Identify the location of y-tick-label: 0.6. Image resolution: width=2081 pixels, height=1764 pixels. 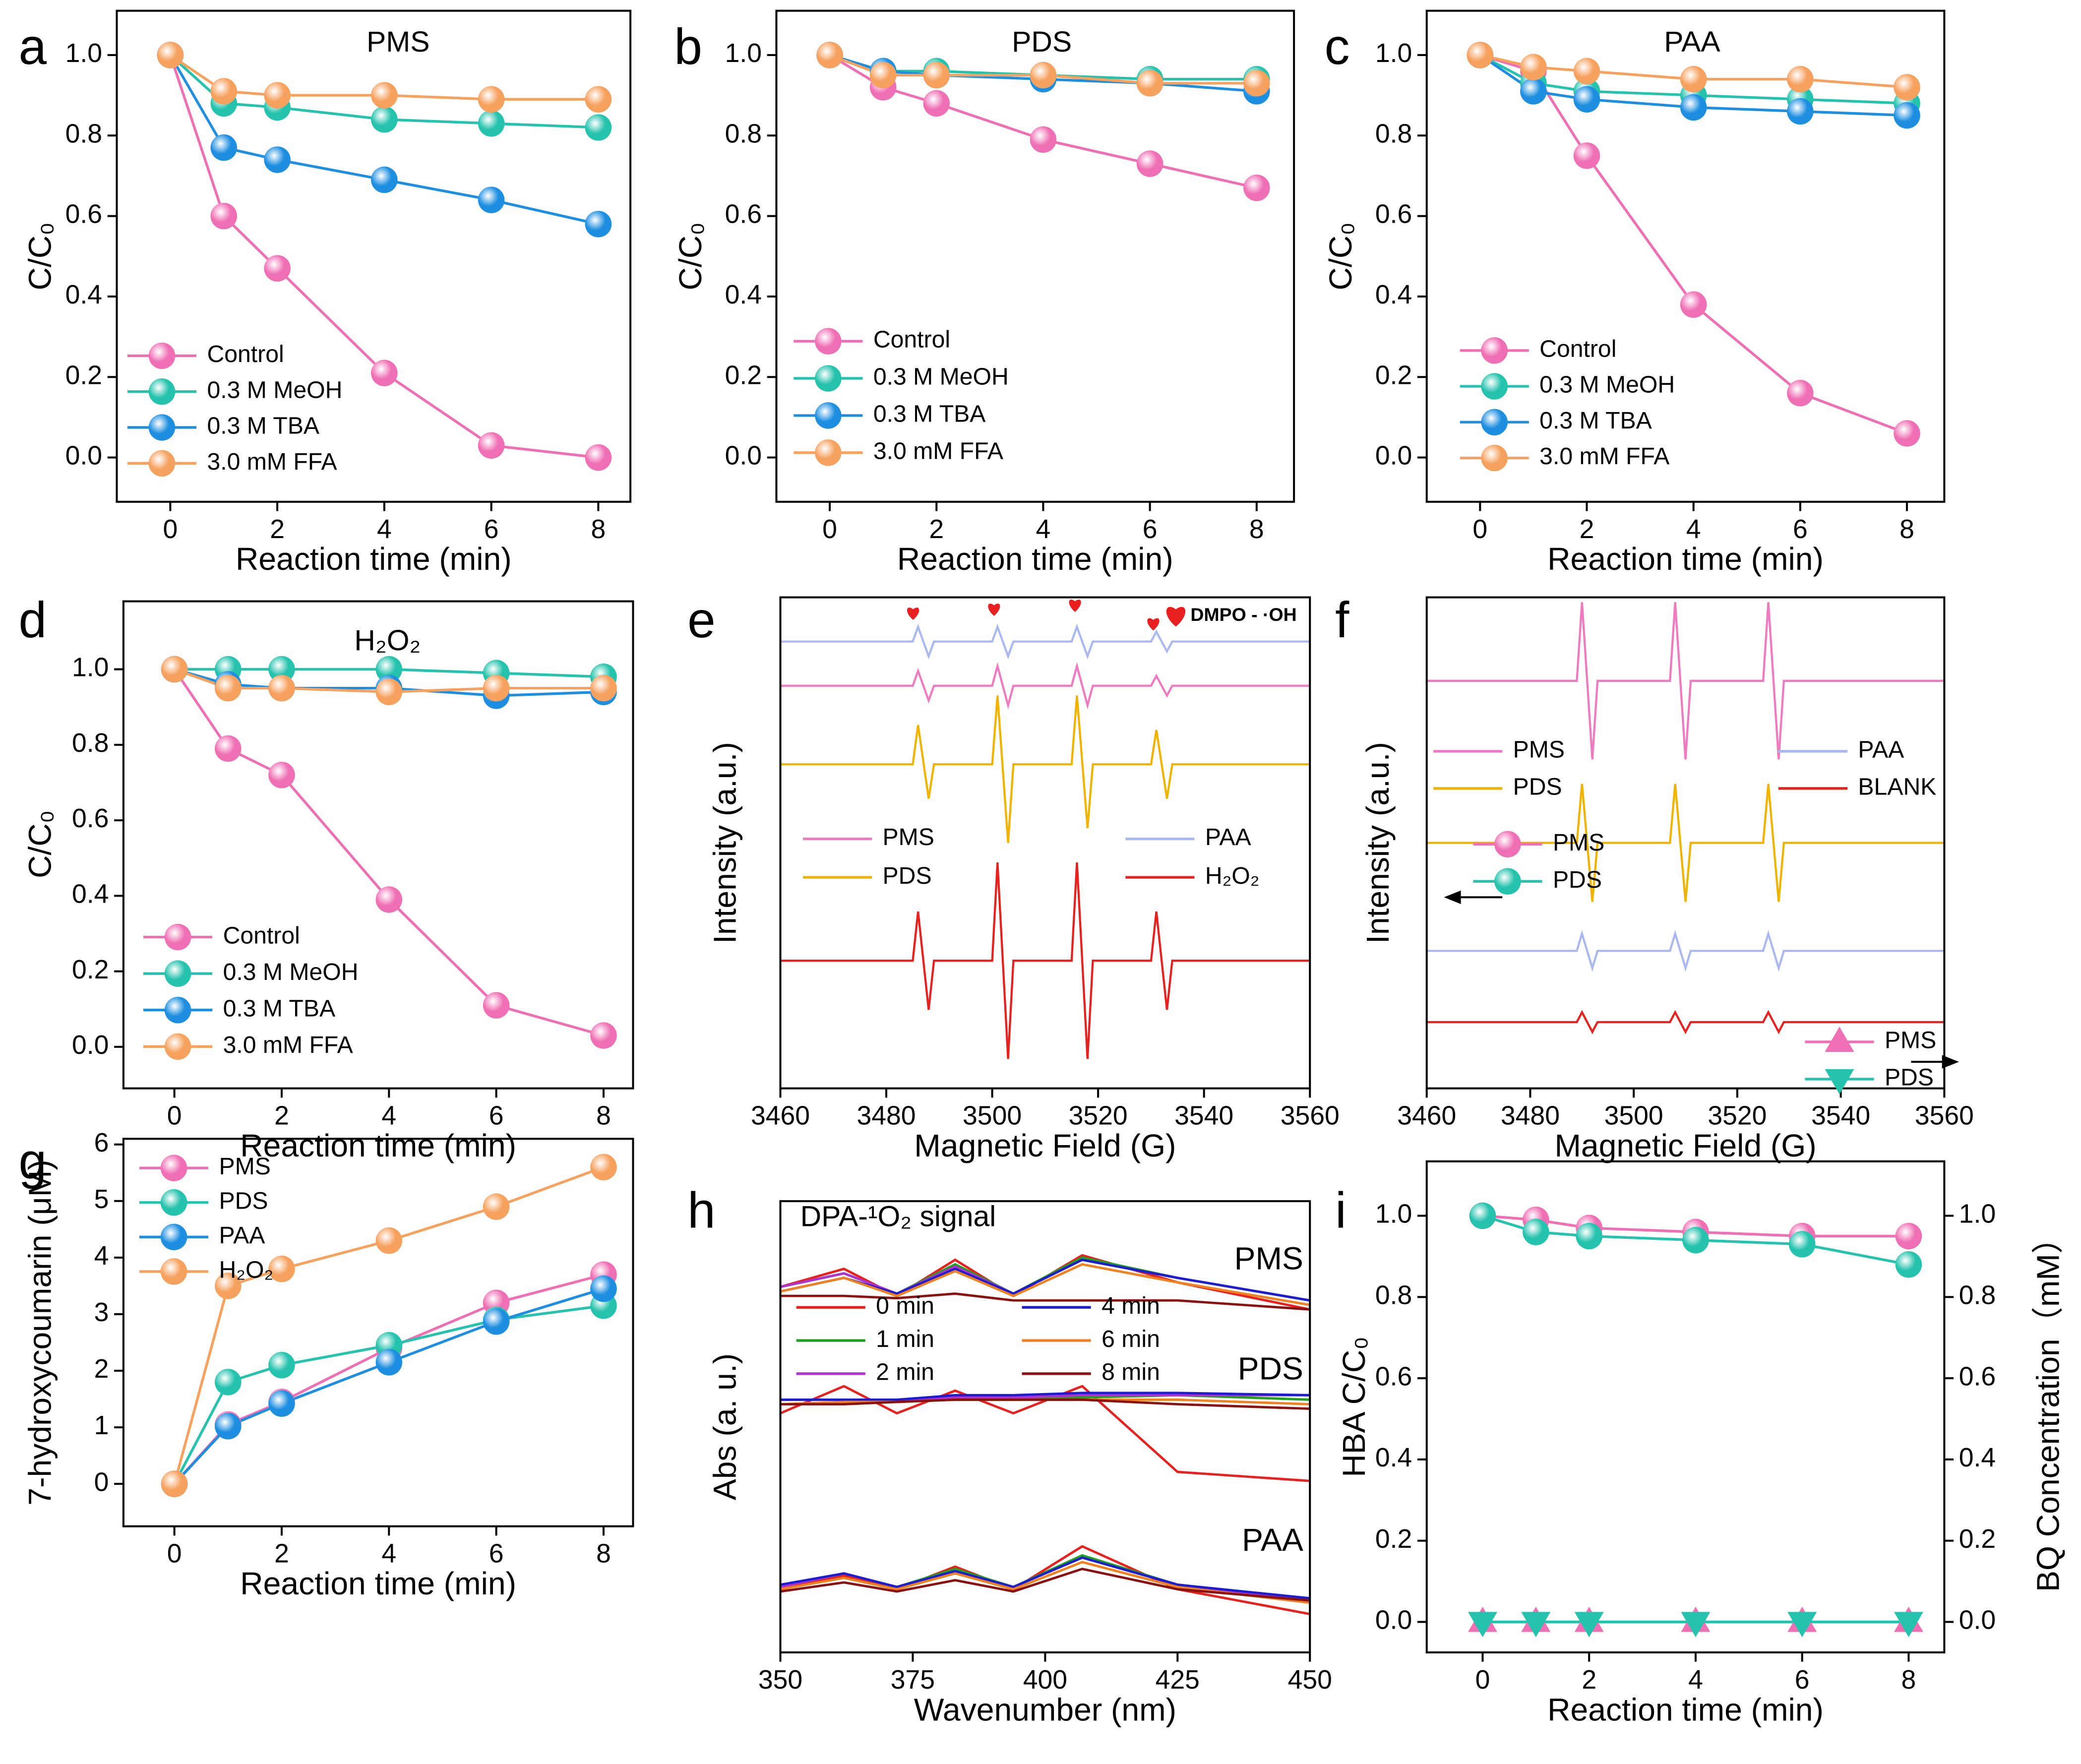
(743, 214).